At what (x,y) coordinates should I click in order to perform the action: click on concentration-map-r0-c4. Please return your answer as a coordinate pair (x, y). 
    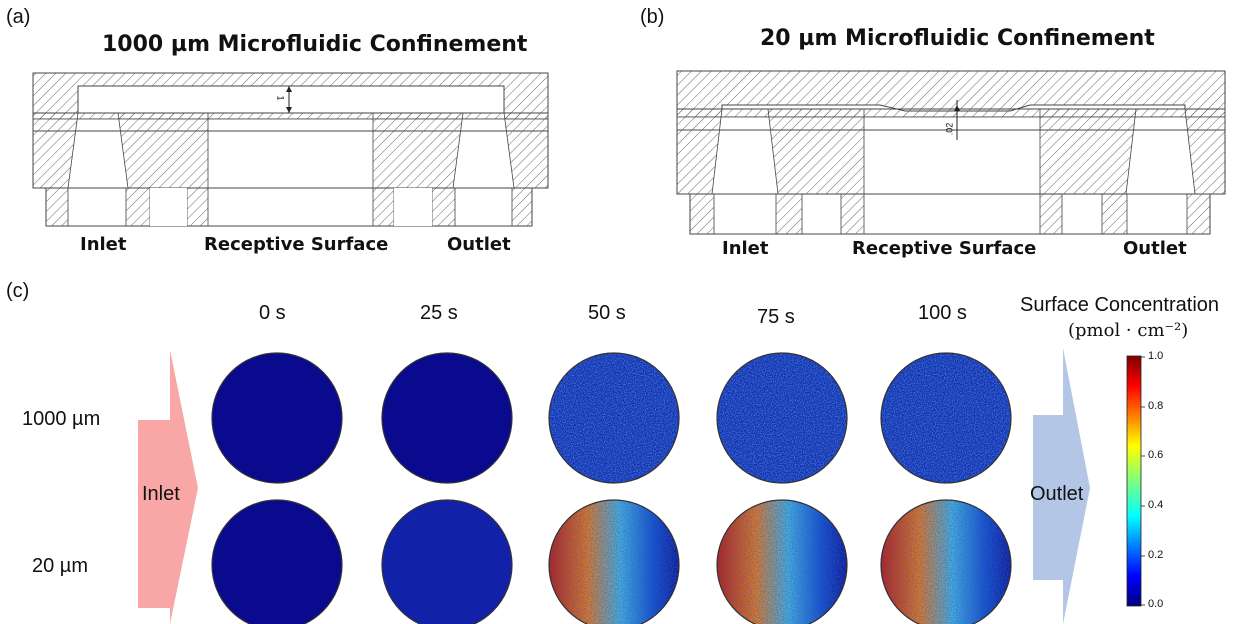
    Looking at the image, I should click on (946, 418).